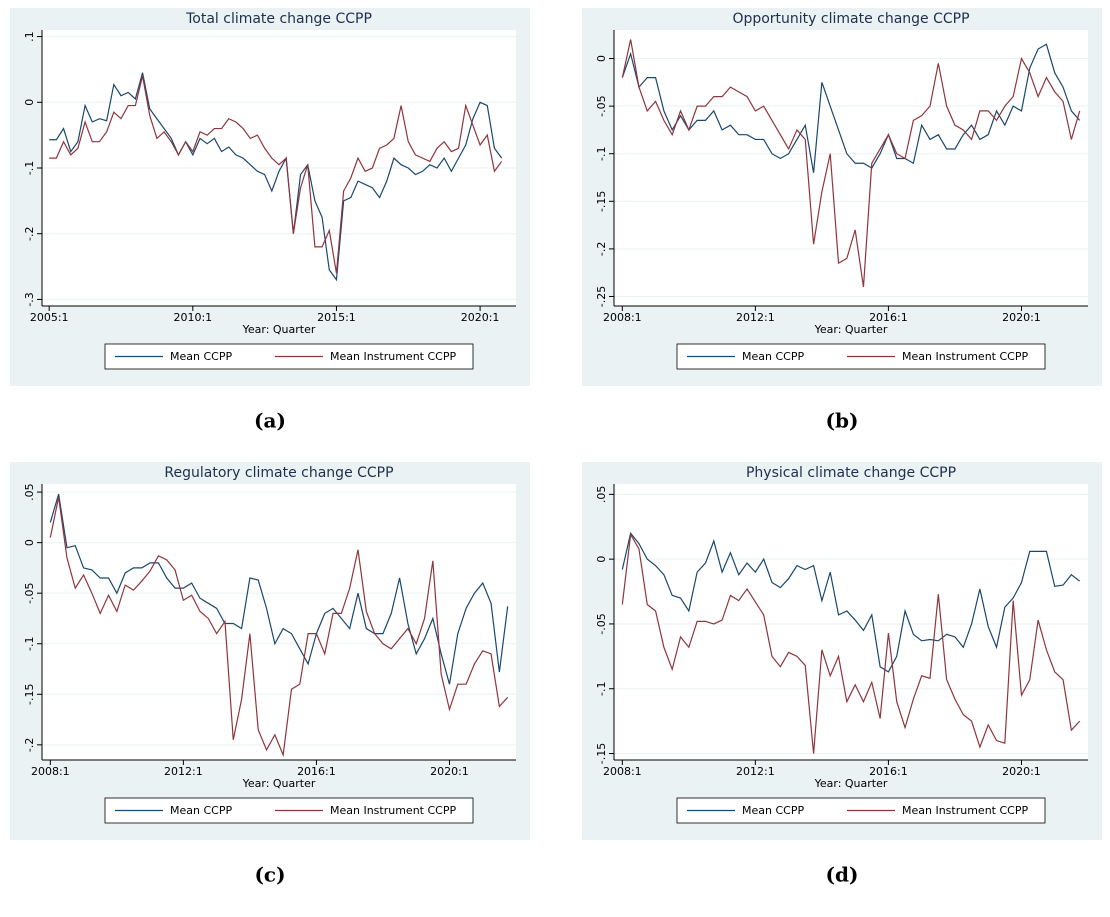  What do you see at coordinates (601, 296) in the screenshot?
I see `y-tick-label: -.25` at bounding box center [601, 296].